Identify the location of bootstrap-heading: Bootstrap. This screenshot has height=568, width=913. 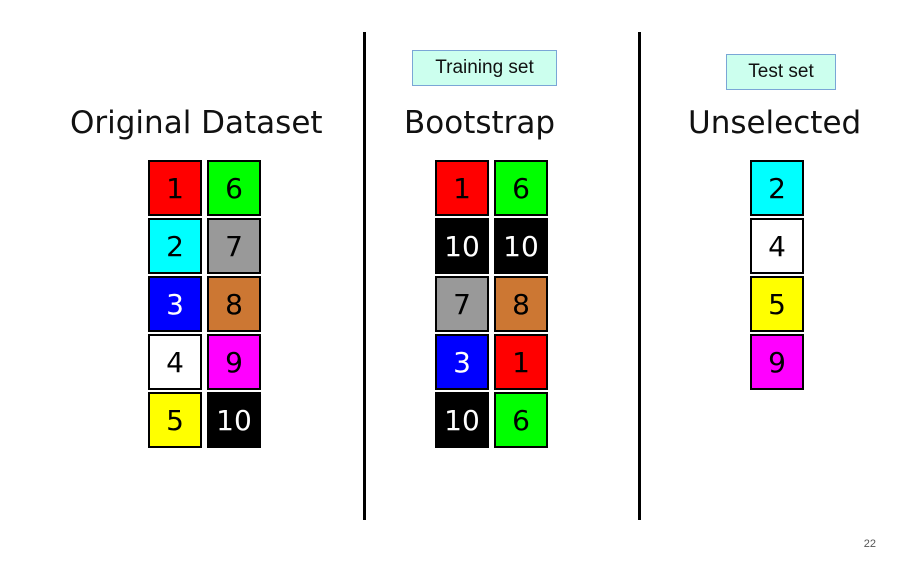
(480, 123).